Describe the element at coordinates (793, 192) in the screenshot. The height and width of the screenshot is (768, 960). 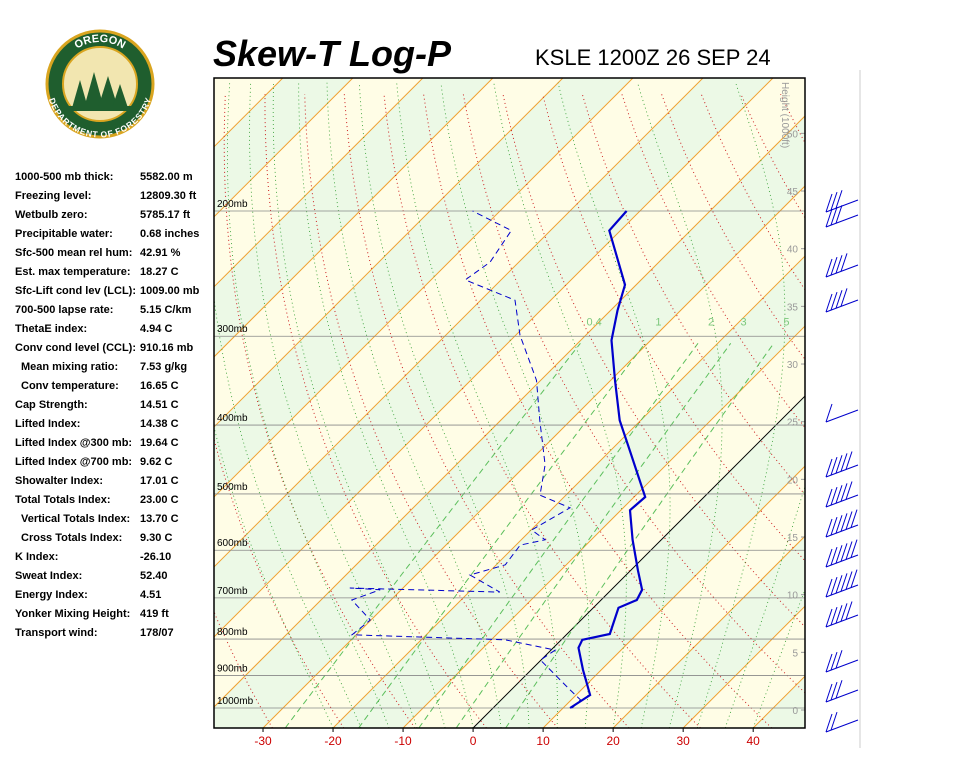
I see `y2-tick-label: 45` at that location.